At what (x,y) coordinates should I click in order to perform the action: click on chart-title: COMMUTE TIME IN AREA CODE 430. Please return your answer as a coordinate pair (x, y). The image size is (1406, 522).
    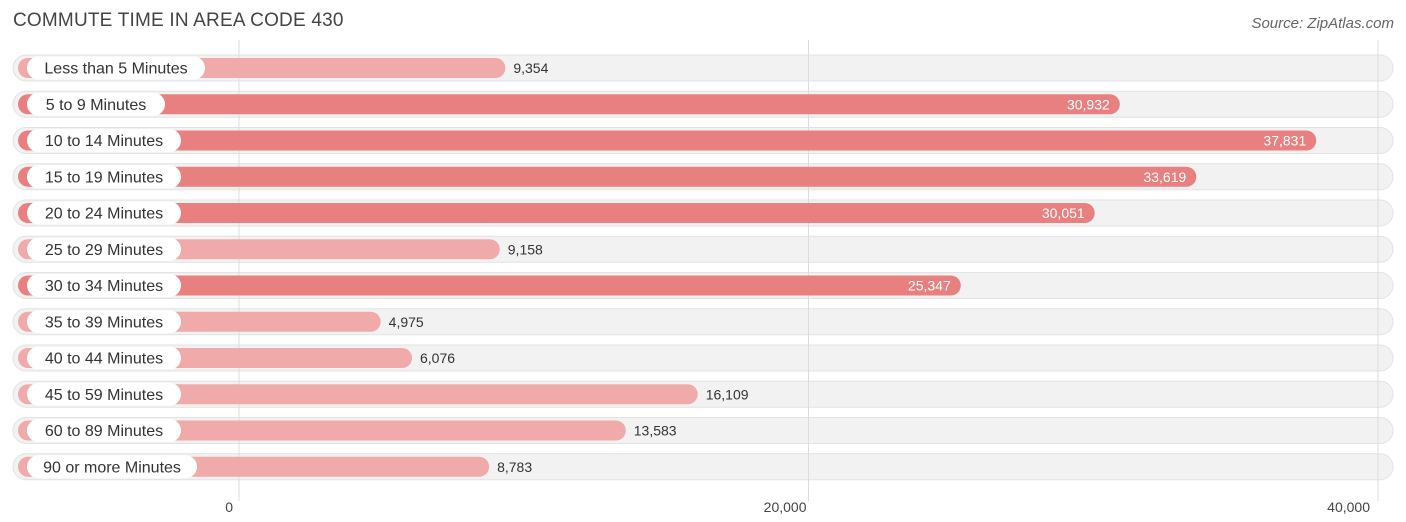
    Looking at the image, I should click on (178, 20).